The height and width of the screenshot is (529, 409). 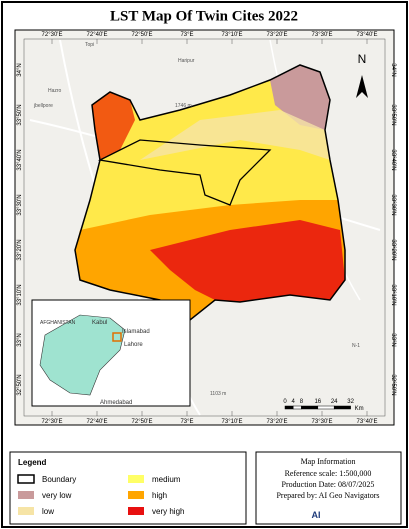 What do you see at coordinates (300, 97) in the screenshot?
I see `lst-very-low` at bounding box center [300, 97].